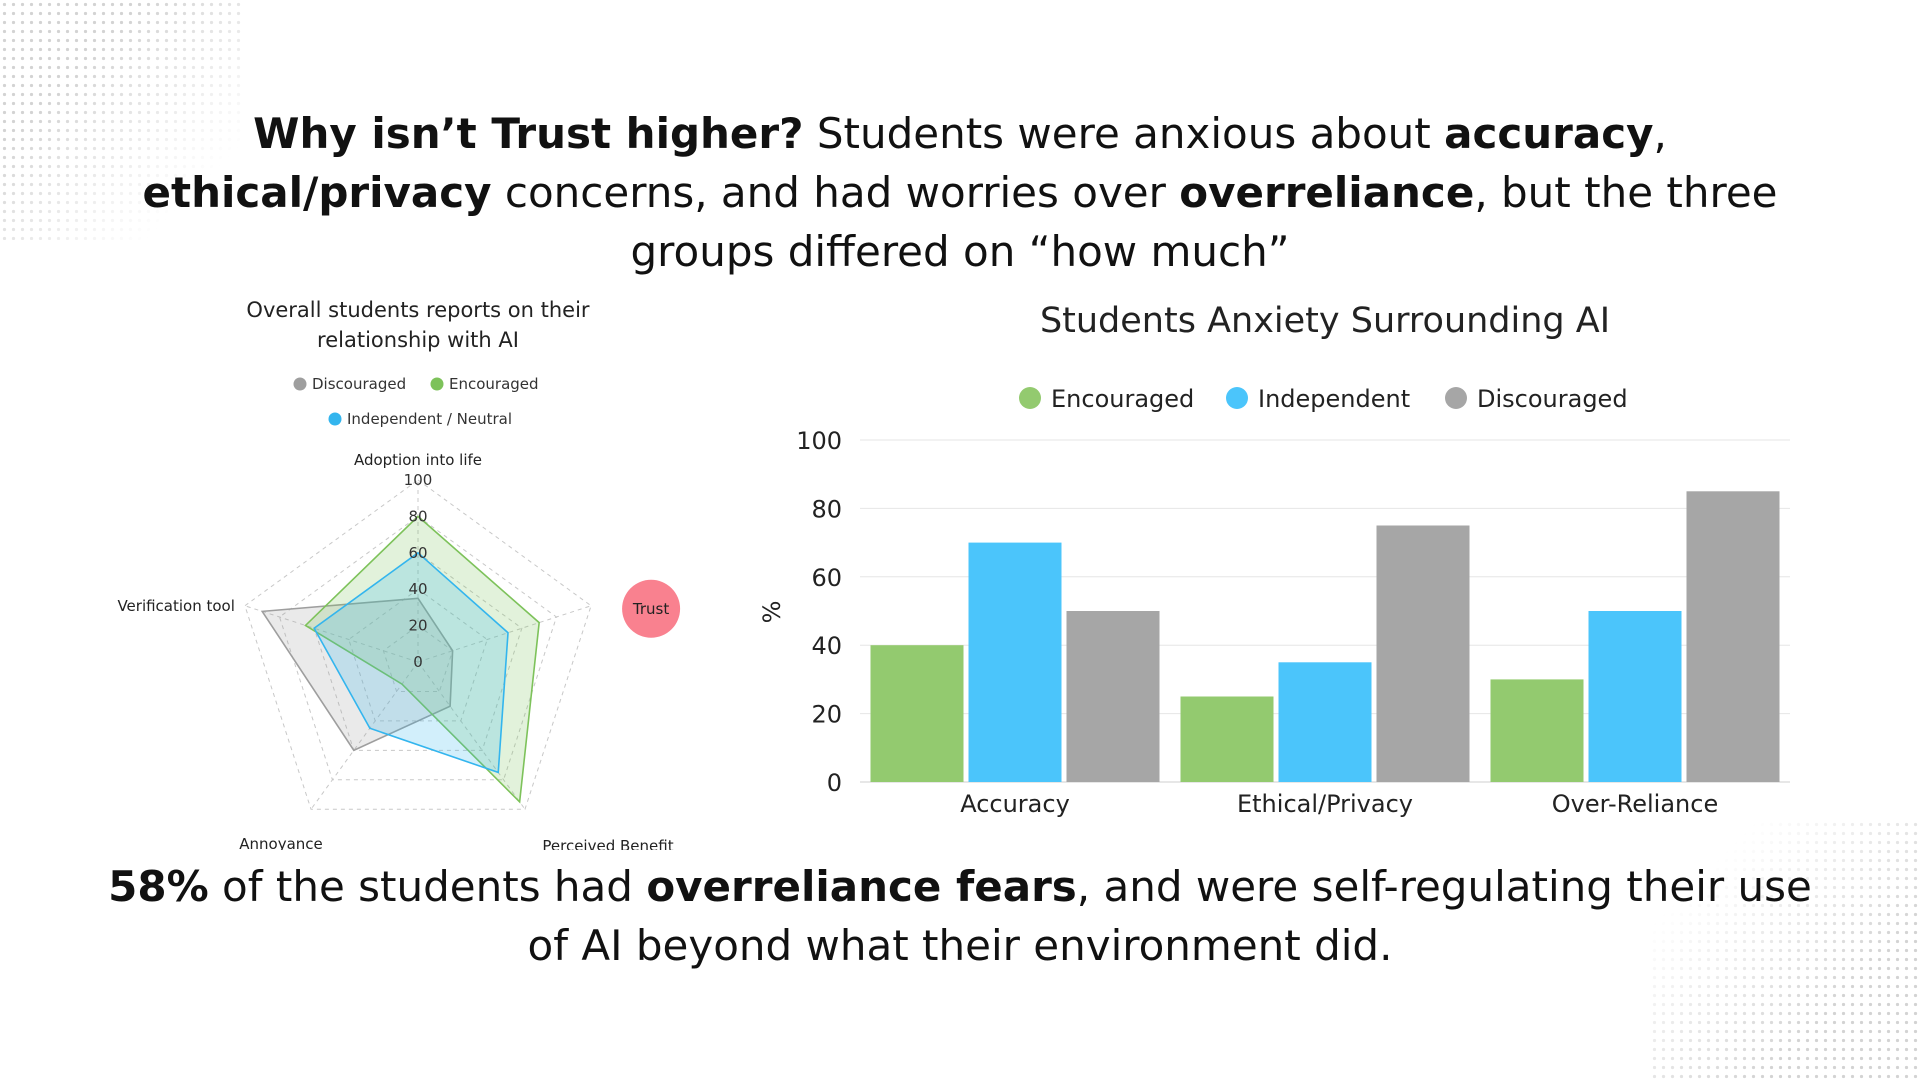 This screenshot has height=1080, width=1920. What do you see at coordinates (826, 509) in the screenshot?
I see `bar-y-tick-80: 80` at bounding box center [826, 509].